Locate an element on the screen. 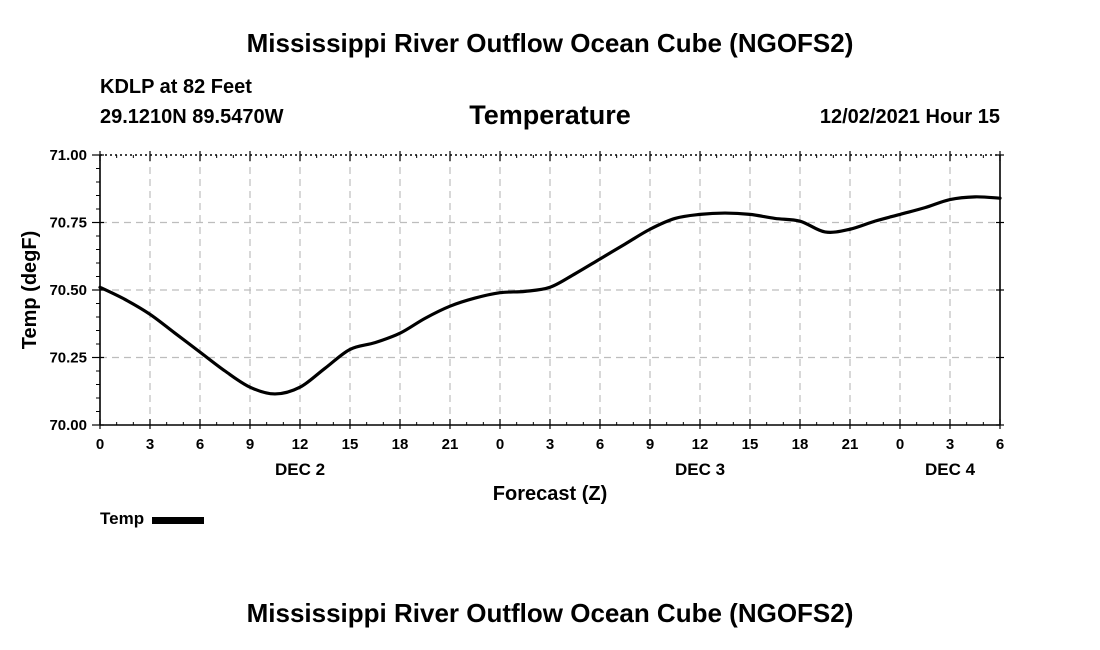 The height and width of the screenshot is (650, 1100). station-coordinates: 29.1210N 89.5470W is located at coordinates (192, 117).